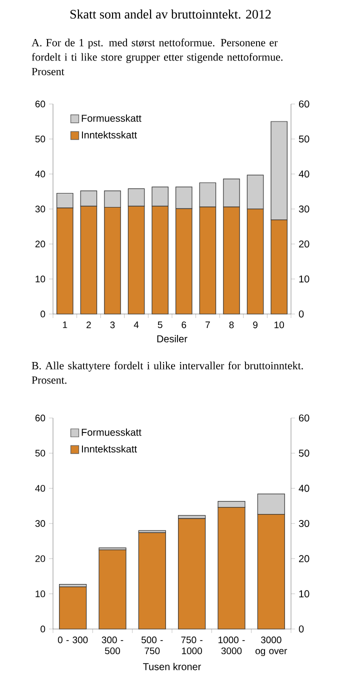  I want to click on x-tick-label: 500 - 750, so click(152, 645).